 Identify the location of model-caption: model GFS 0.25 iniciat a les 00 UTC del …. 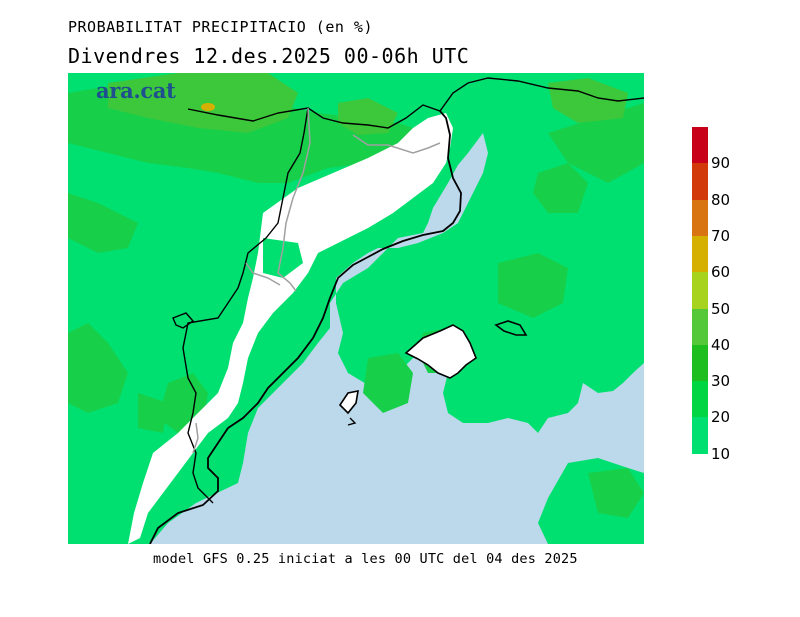
(365, 559).